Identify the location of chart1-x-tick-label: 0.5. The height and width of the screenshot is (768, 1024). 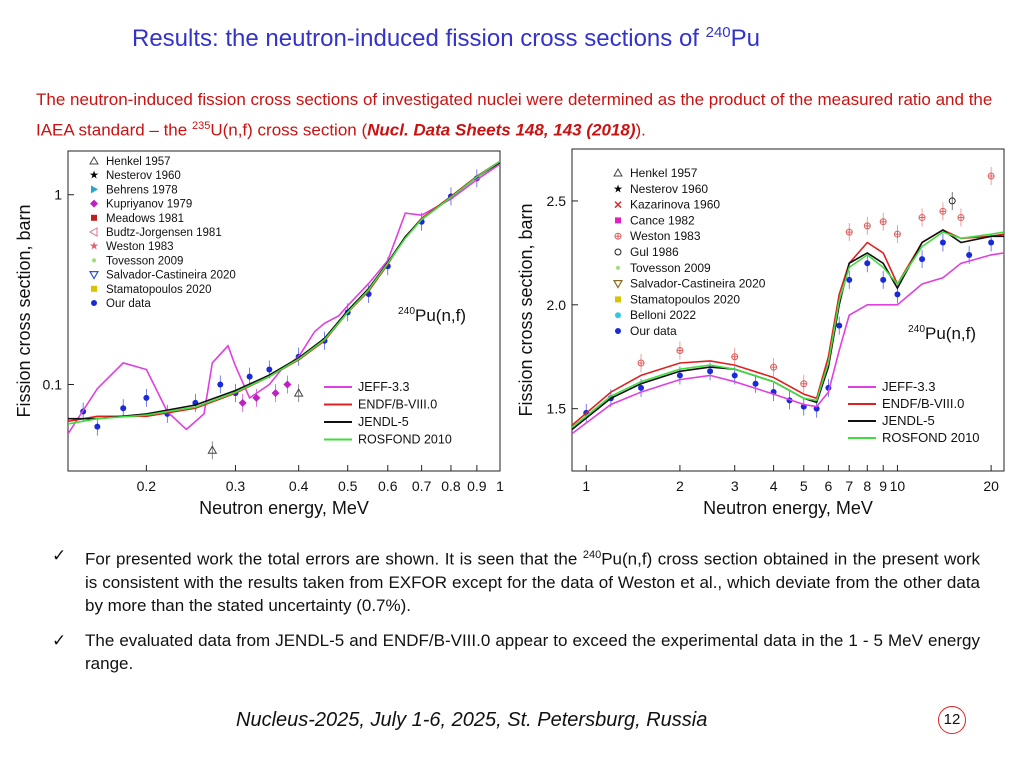
(348, 486).